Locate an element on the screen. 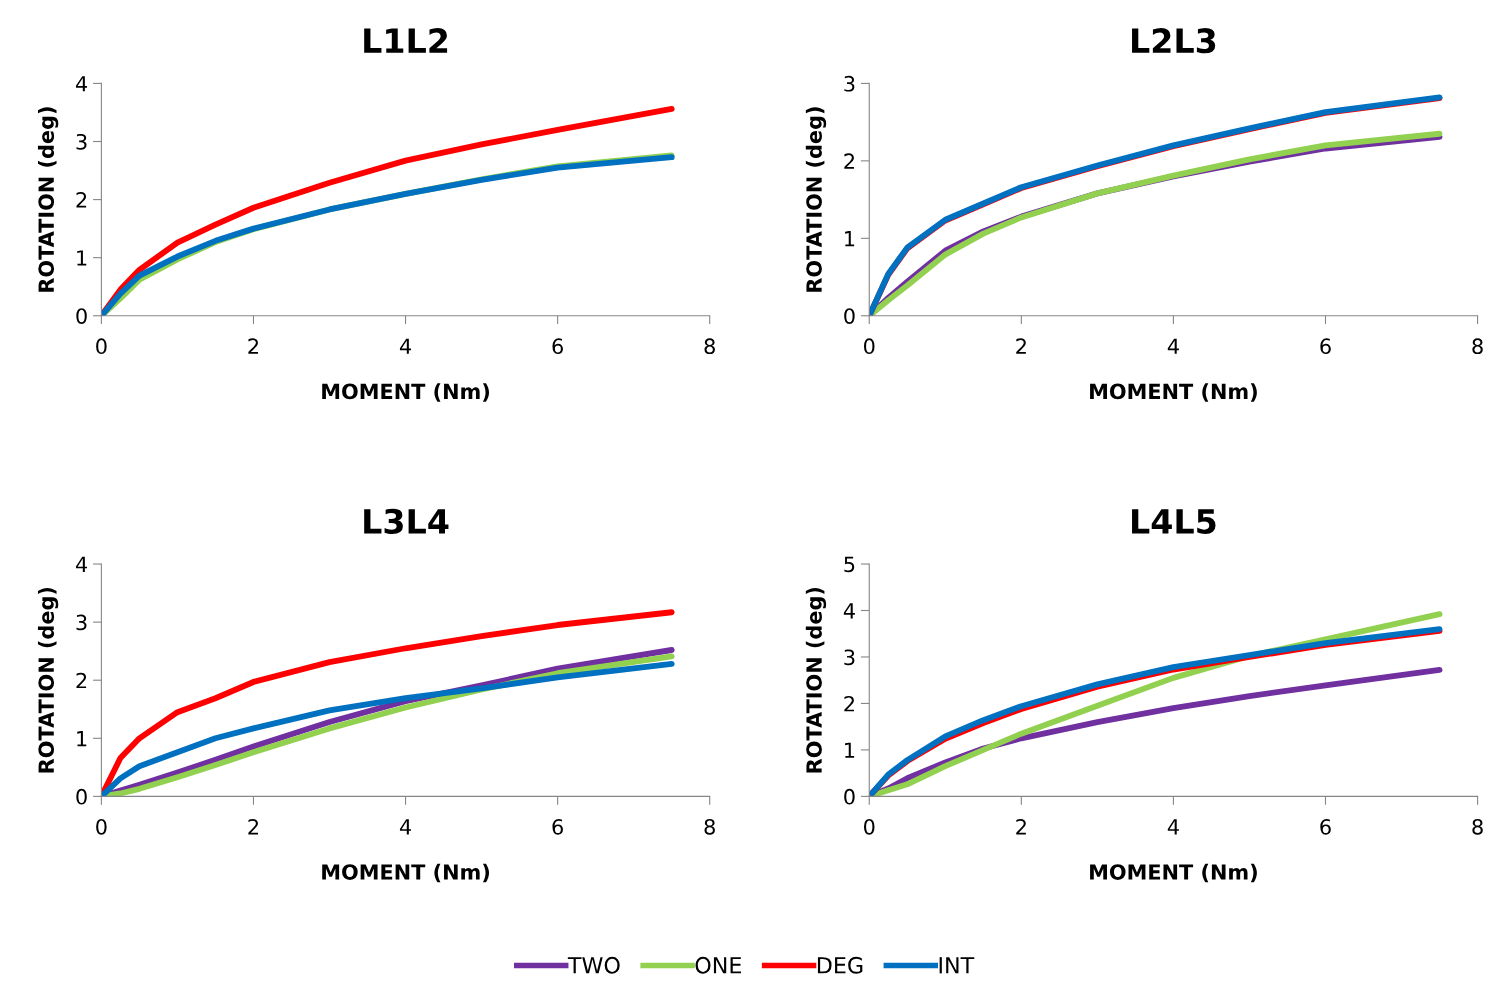 This screenshot has width=1491, height=993. legend-label: ONE is located at coordinates (718, 965).